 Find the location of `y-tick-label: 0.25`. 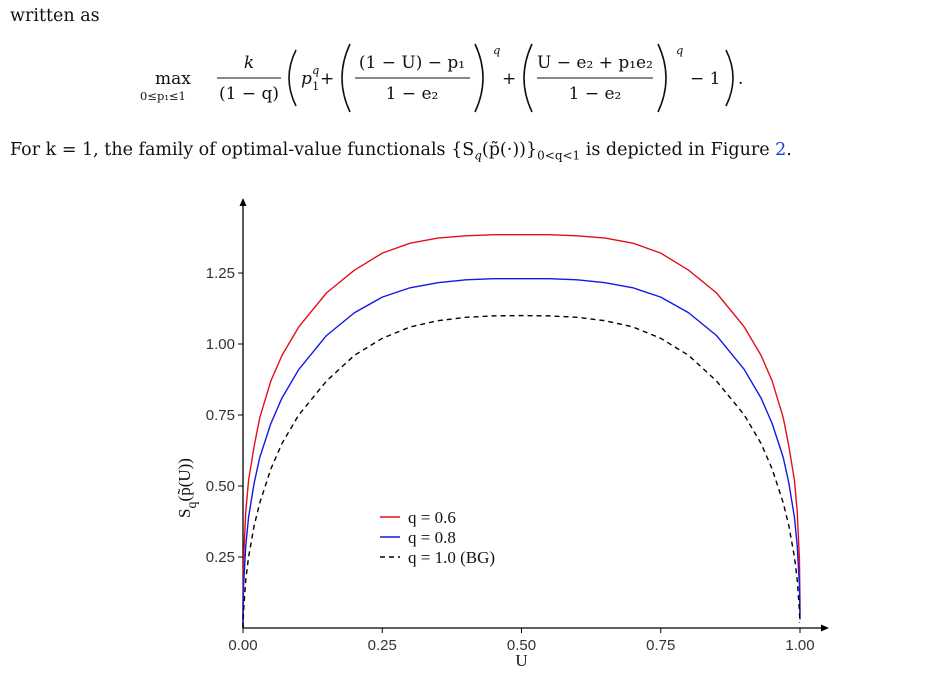

y-tick-label: 0.25 is located at coordinates (220, 557).